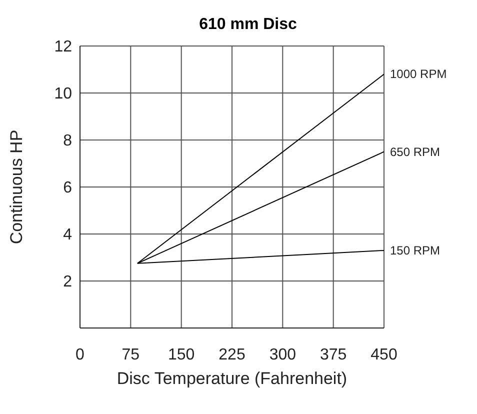 This screenshot has height=414, width=477. What do you see at coordinates (415, 151) in the screenshot?
I see `series-label: 650 RPM` at bounding box center [415, 151].